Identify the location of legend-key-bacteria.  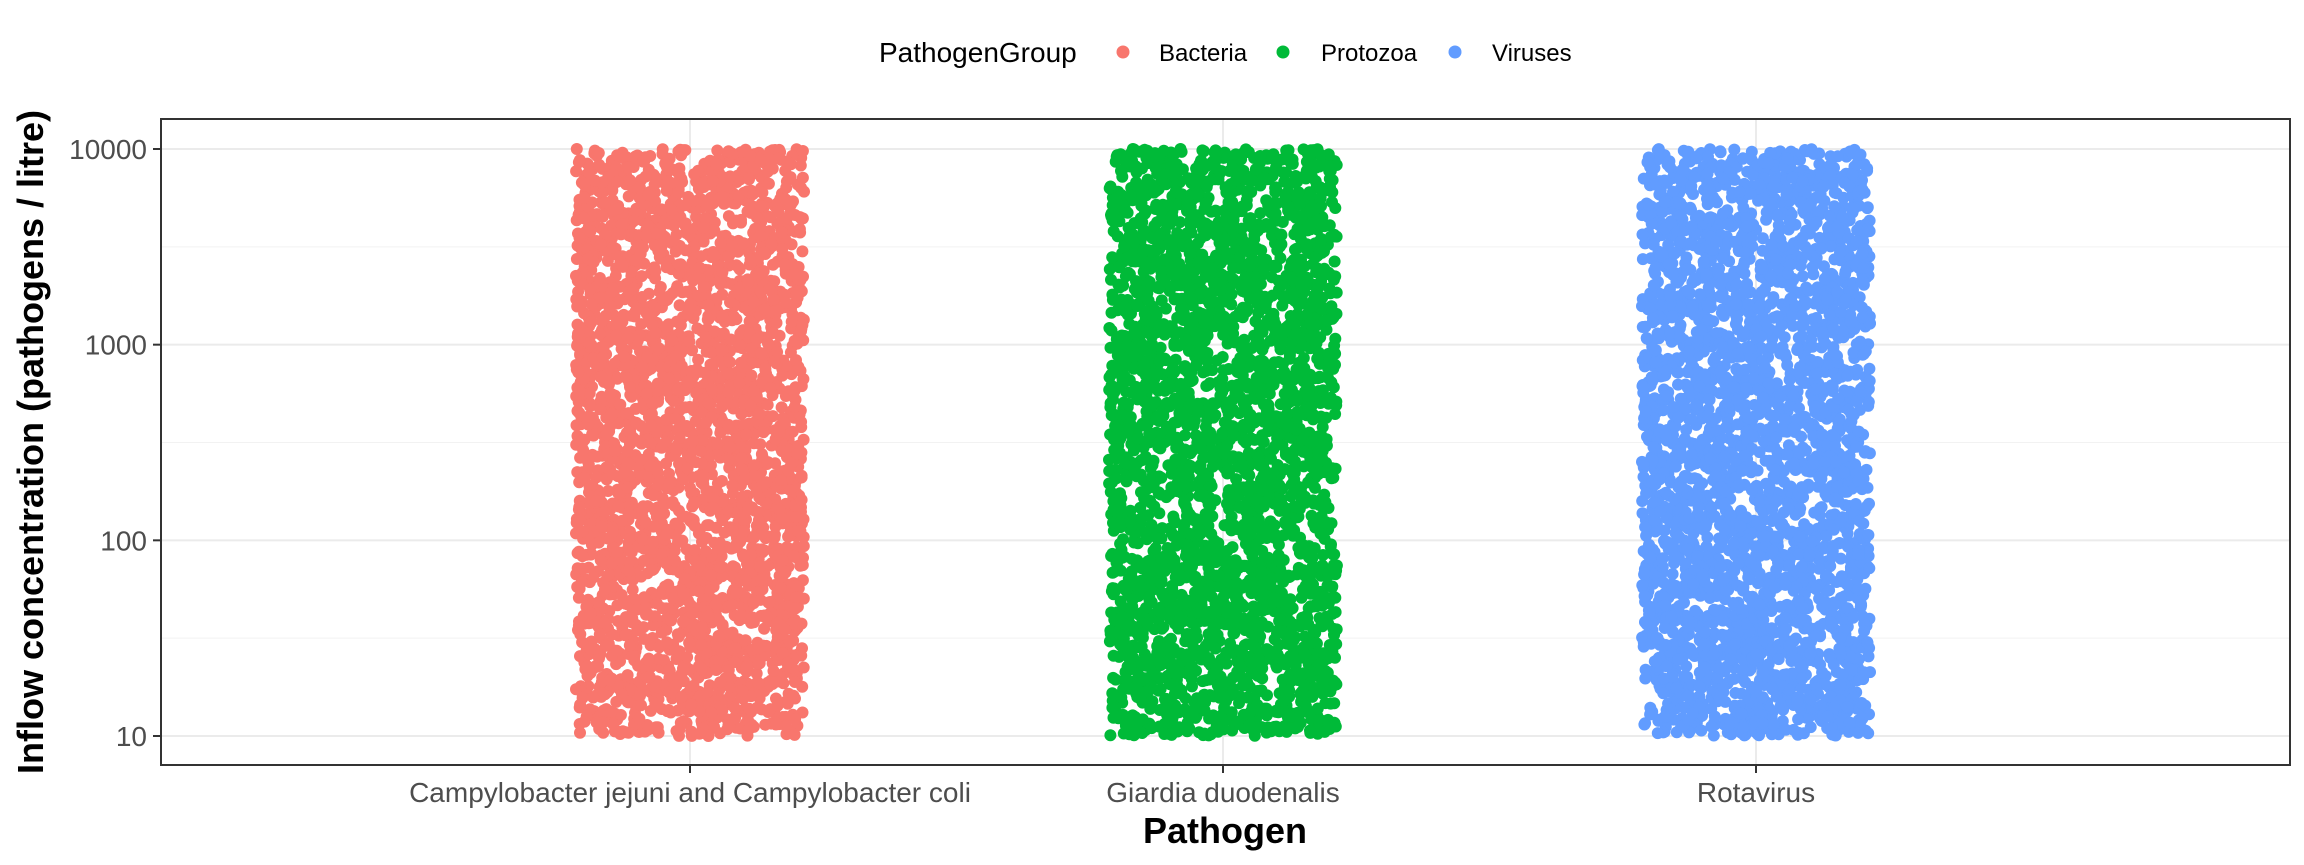
(1123, 52).